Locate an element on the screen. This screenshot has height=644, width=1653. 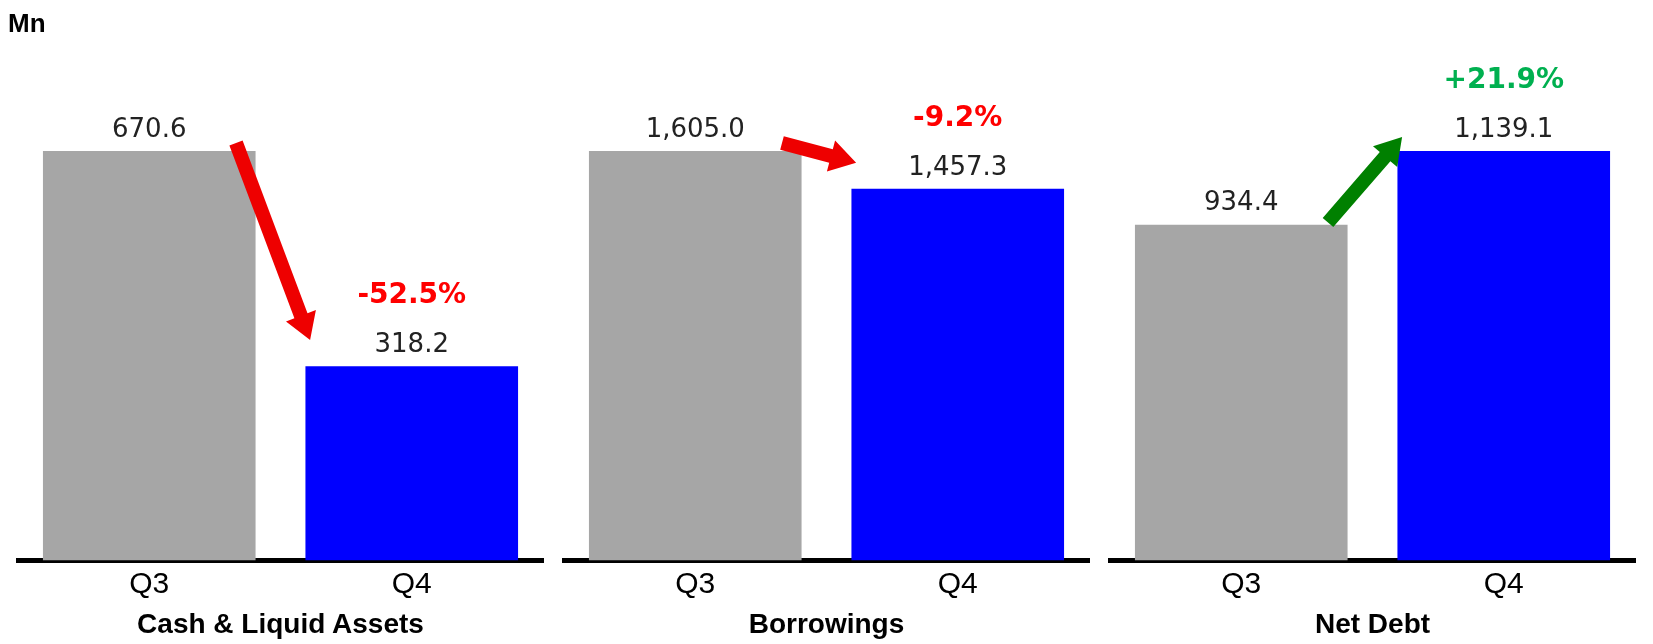
x-axis-title: Cash & Liquid Assets is located at coordinates (280, 623).